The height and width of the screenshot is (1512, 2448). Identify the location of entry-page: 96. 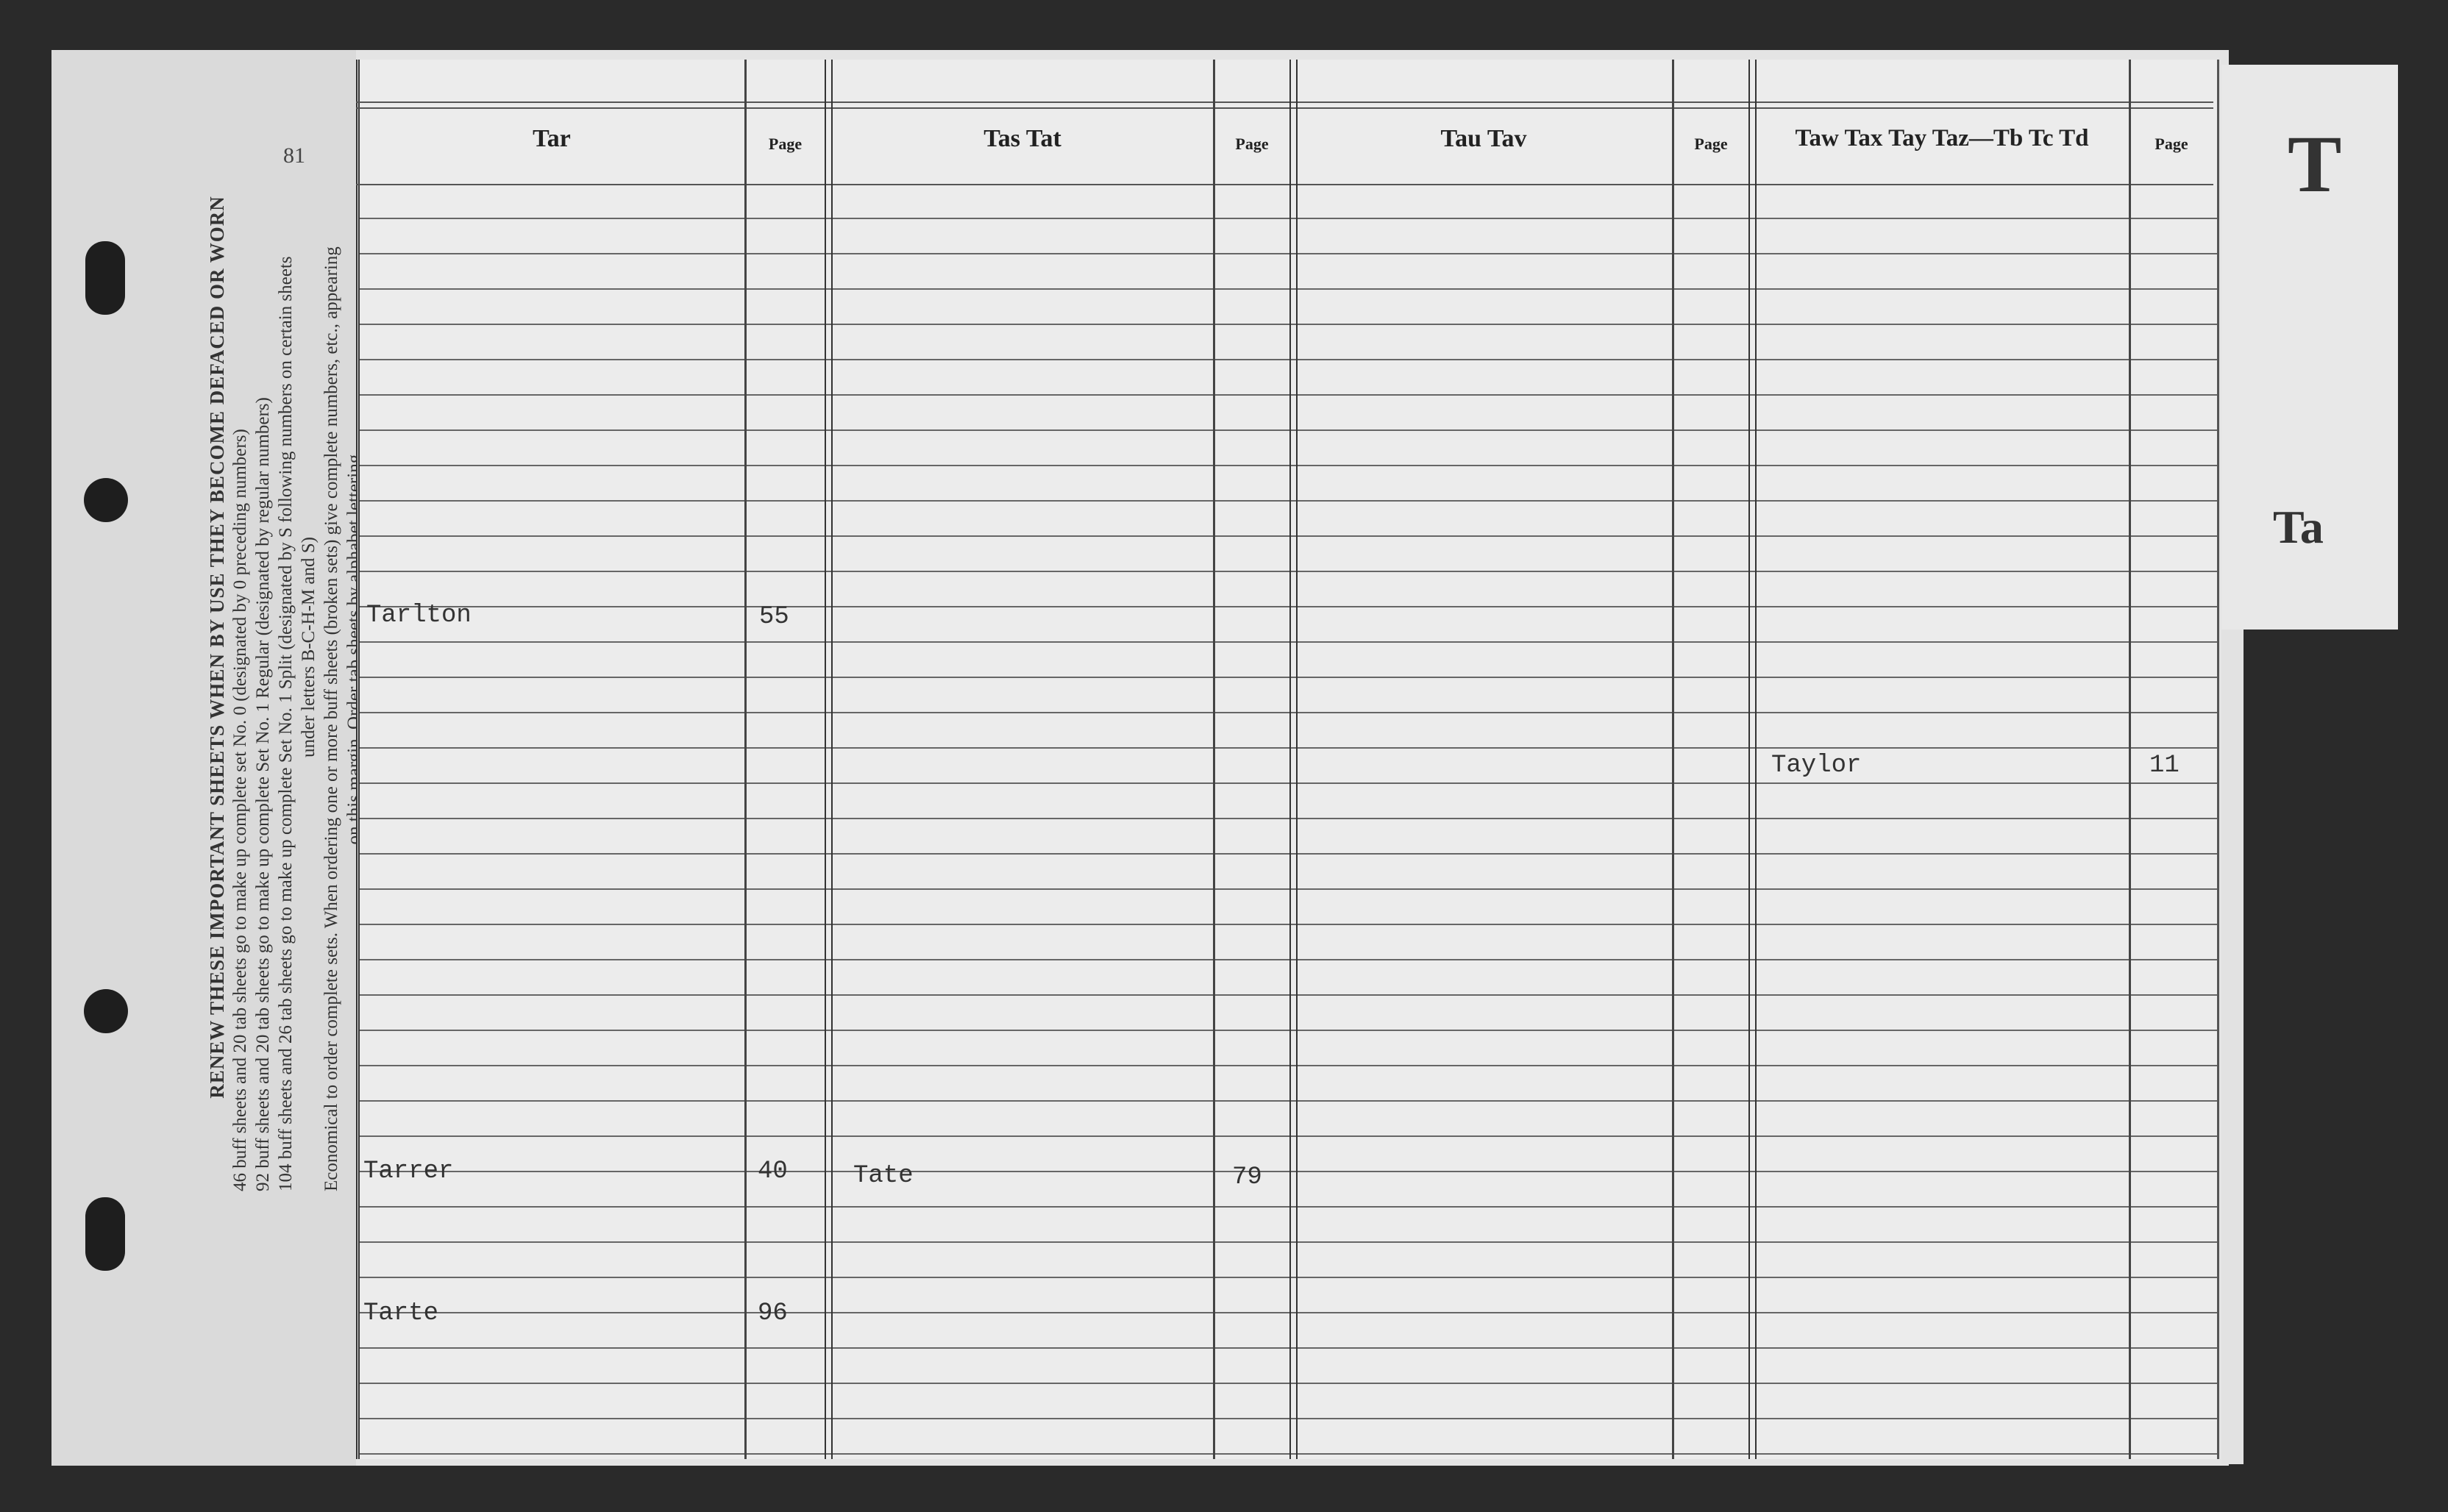
(773, 1313).